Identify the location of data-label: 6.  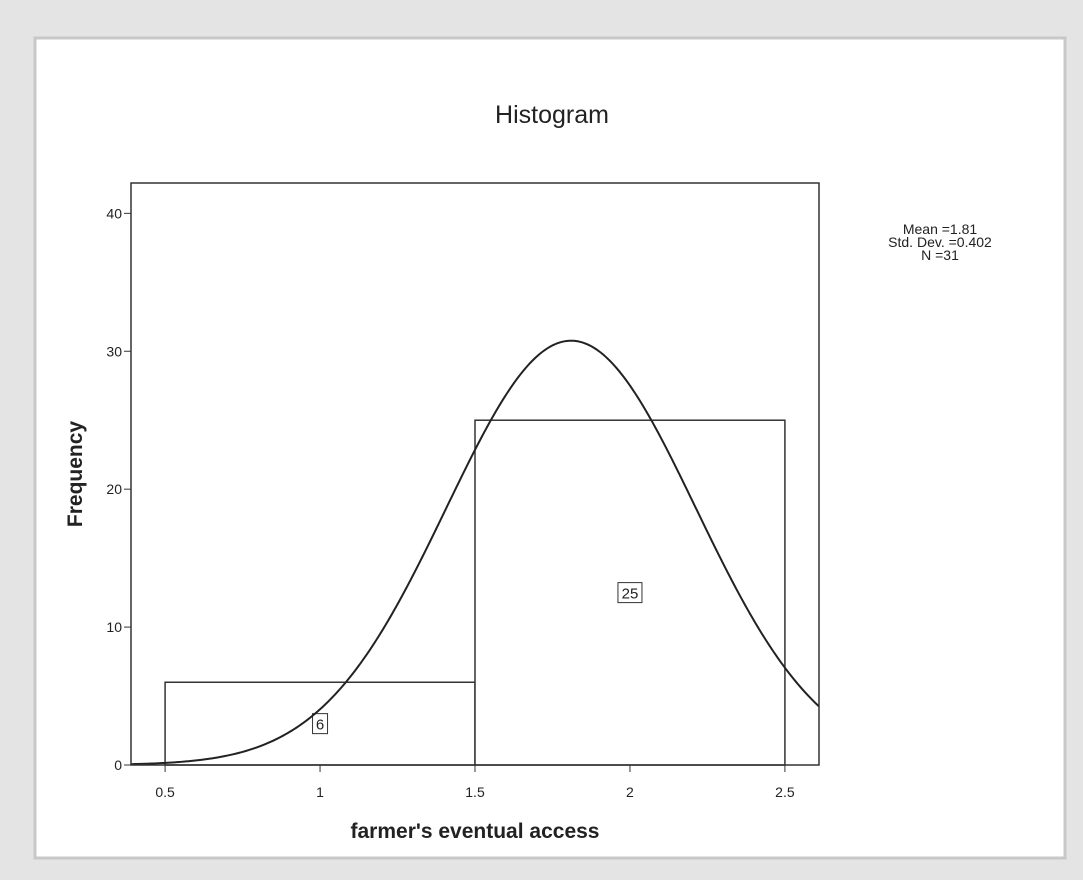
(320, 725).